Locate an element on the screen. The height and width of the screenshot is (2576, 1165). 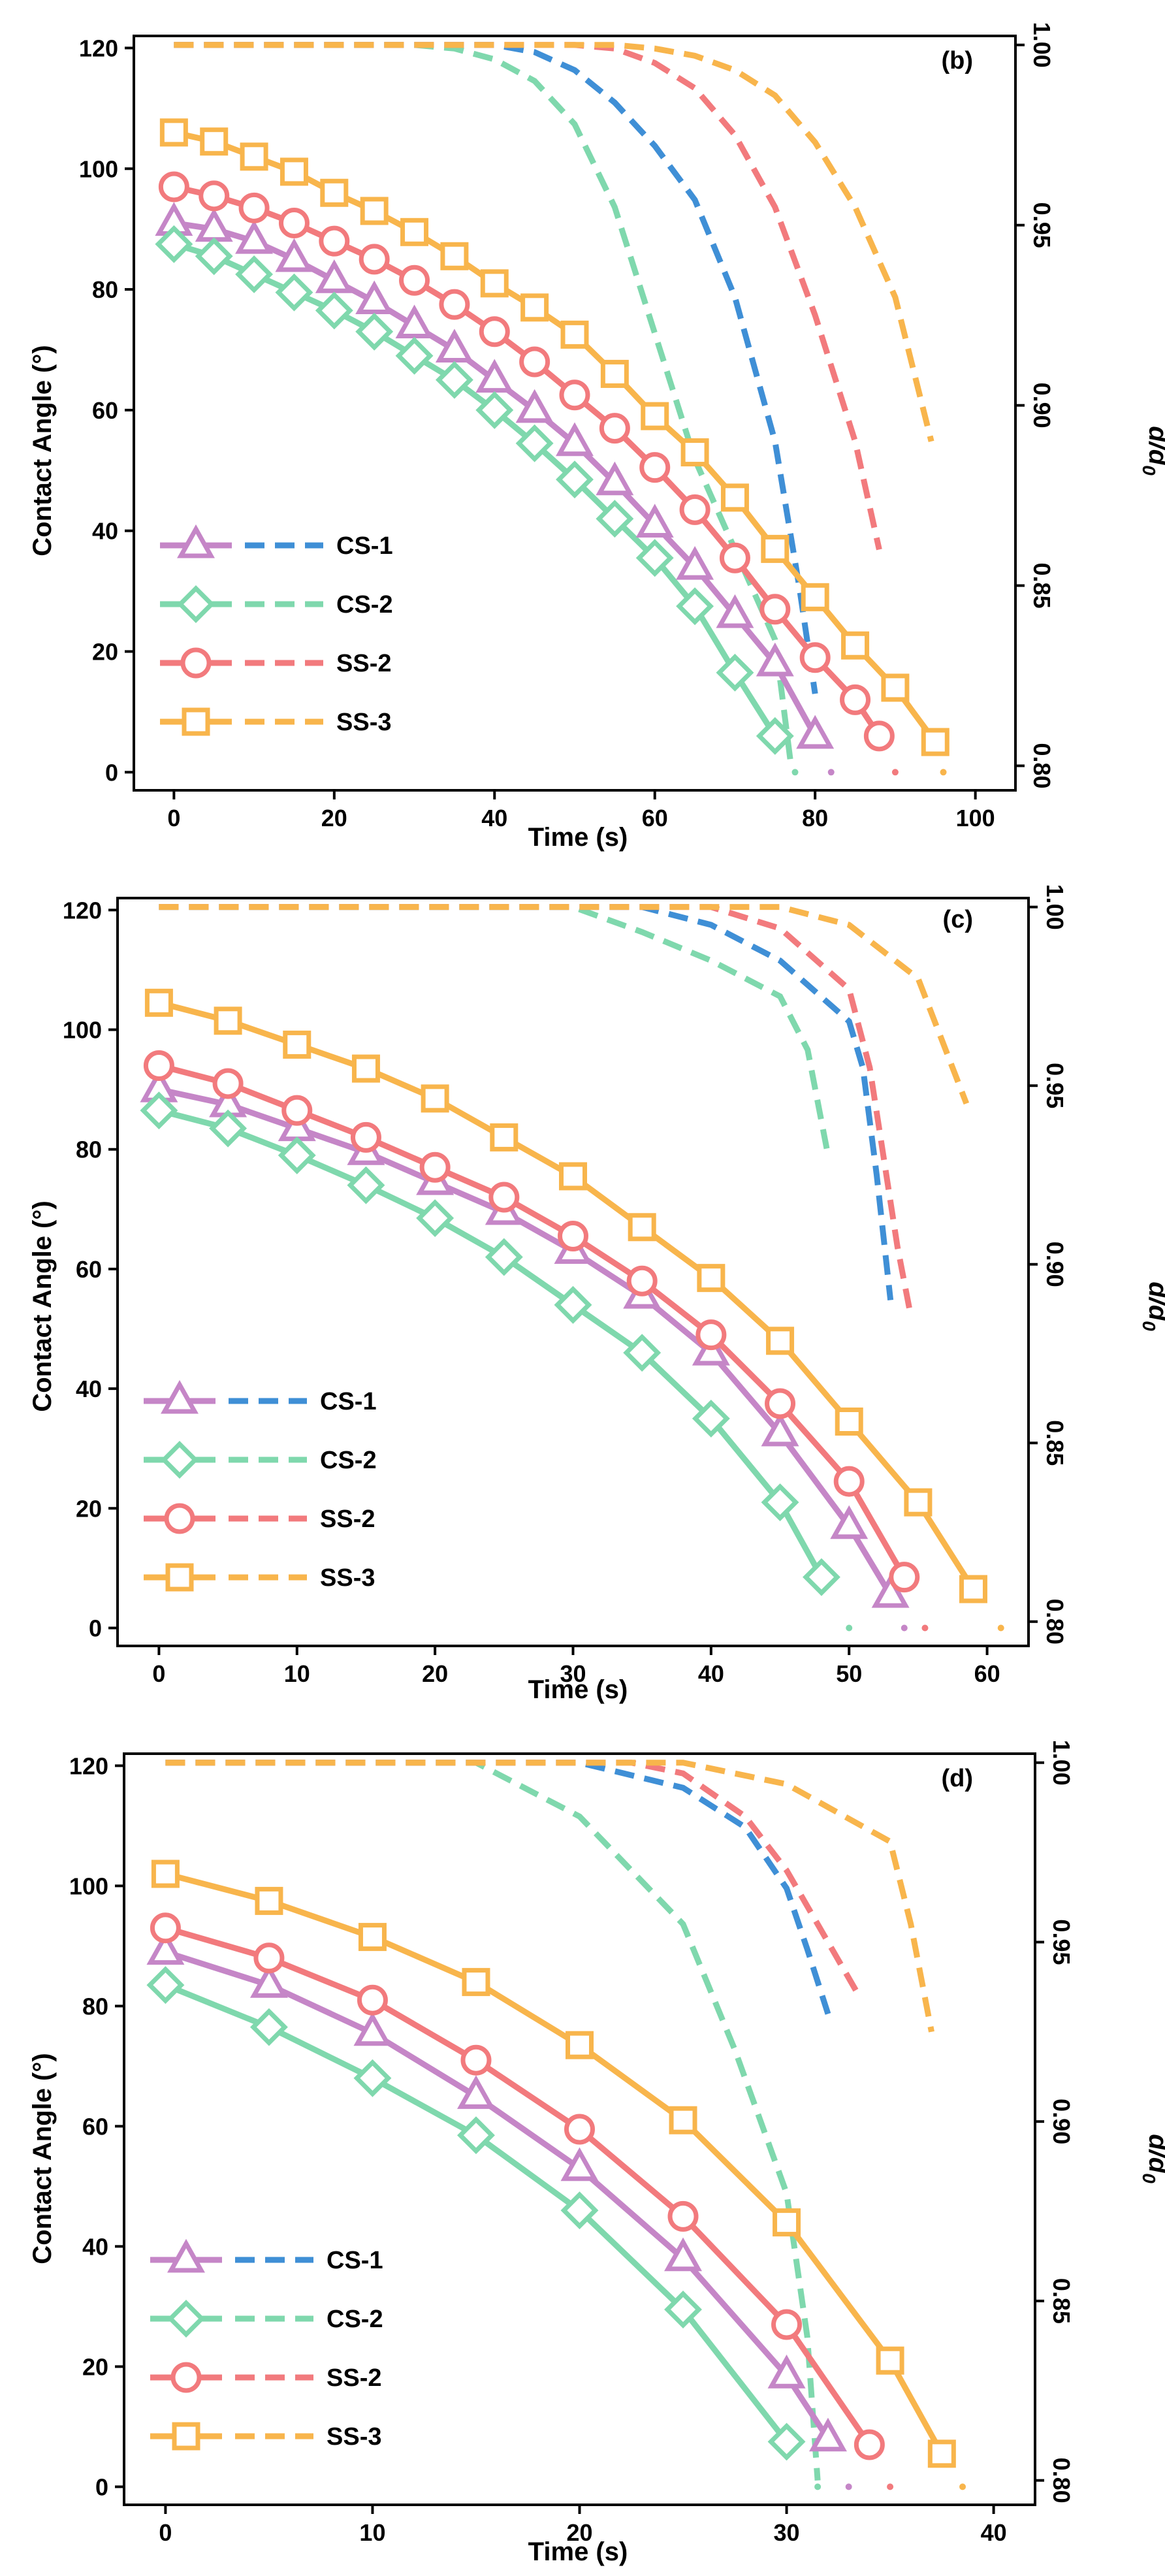
y2-tick-label: 1.00 is located at coordinates (1042, 45).